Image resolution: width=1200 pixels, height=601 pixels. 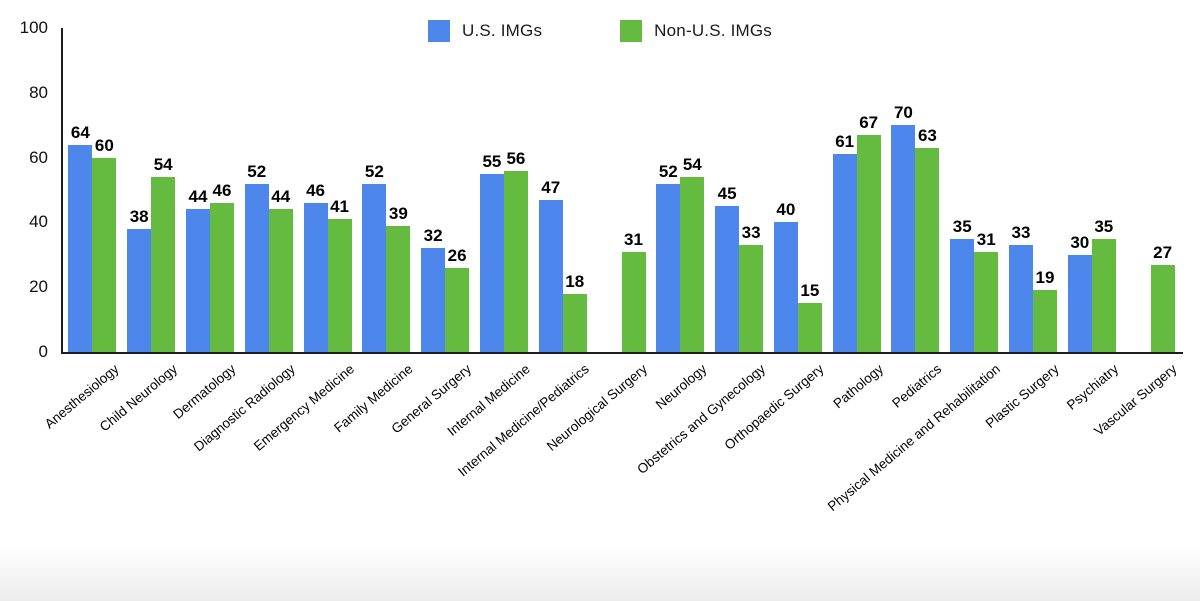 What do you see at coordinates (631, 31) in the screenshot?
I see `non-u-s-imgs-swatch` at bounding box center [631, 31].